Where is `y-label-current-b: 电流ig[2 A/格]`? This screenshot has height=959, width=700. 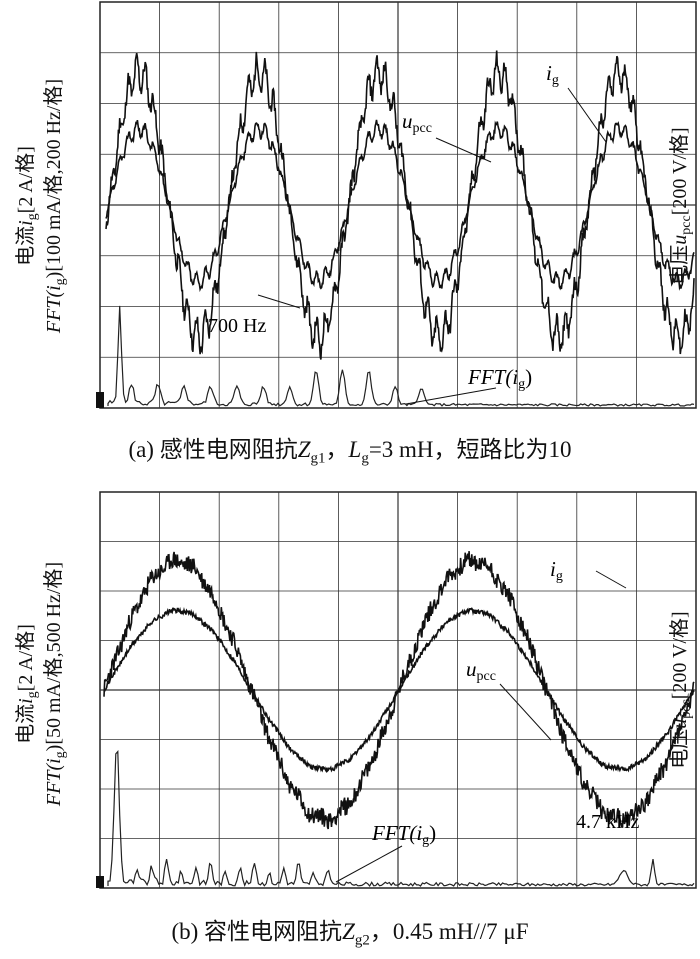 y-label-current-b: 电流ig[2 A/格] is located at coordinates (27, 684).